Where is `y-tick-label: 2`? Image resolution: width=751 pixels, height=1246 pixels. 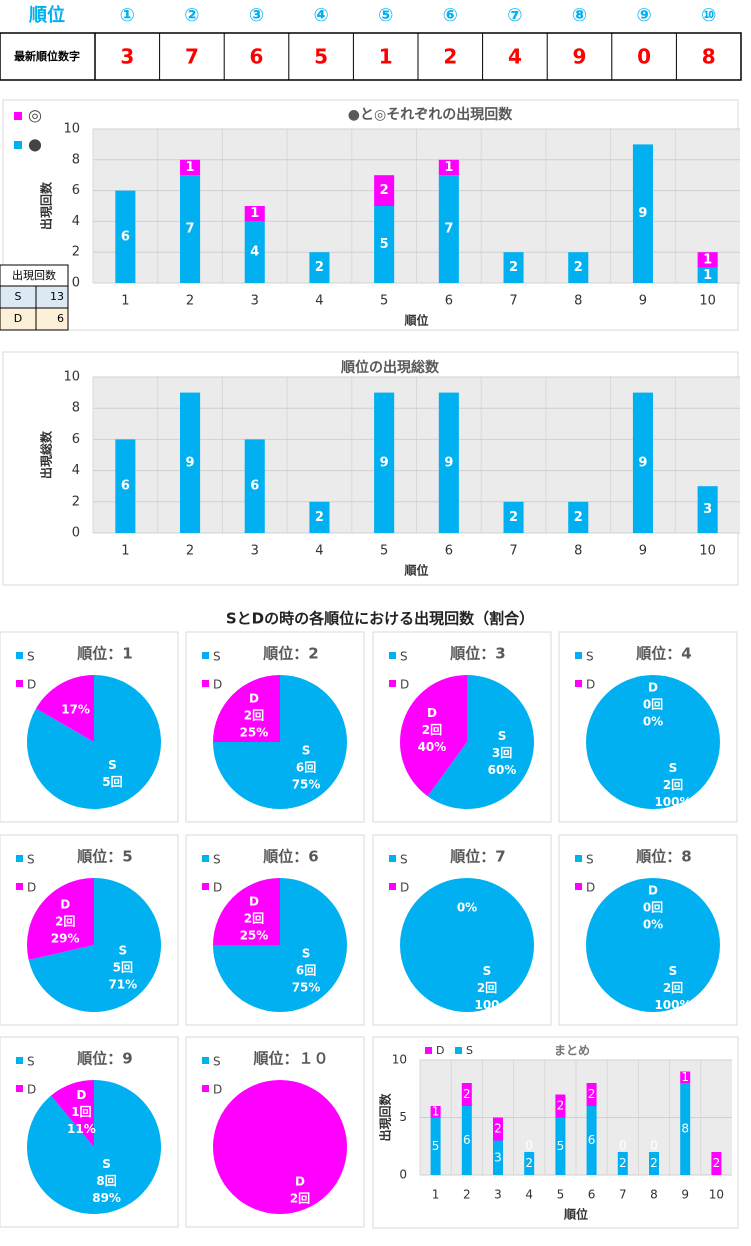 y-tick-label: 2 is located at coordinates (76, 501).